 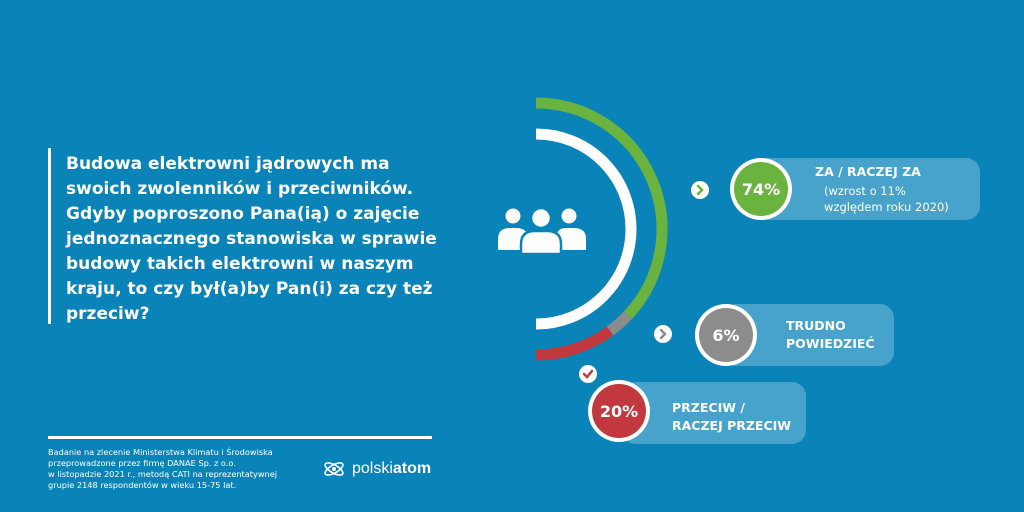 What do you see at coordinates (588, 374) in the screenshot?
I see `check-icon` at bounding box center [588, 374].